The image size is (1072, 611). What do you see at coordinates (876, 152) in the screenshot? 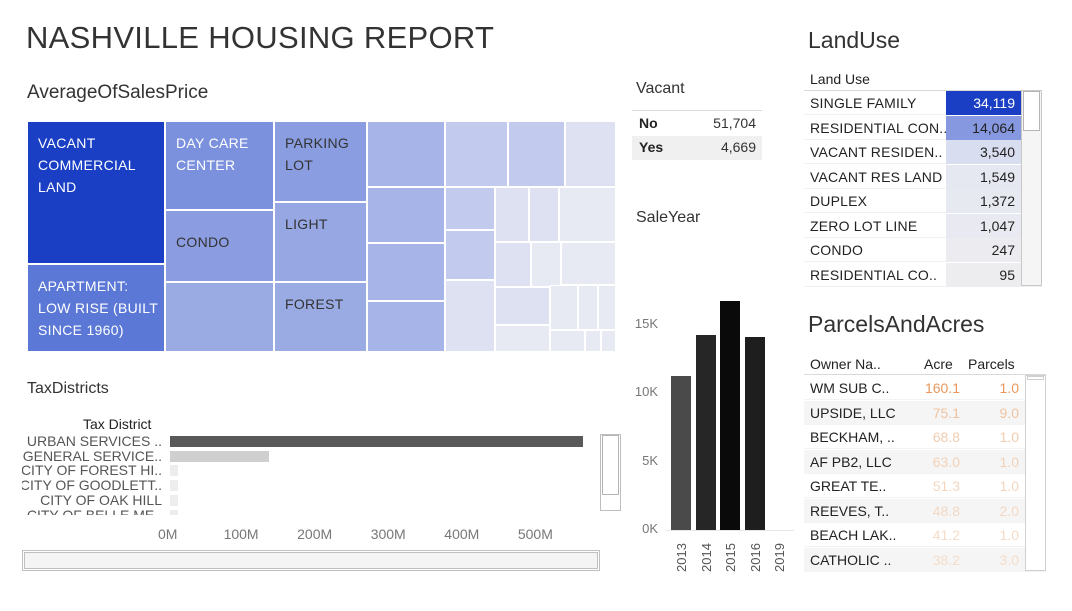
I see `land-use-label: VACANT RESIDEN..` at bounding box center [876, 152].